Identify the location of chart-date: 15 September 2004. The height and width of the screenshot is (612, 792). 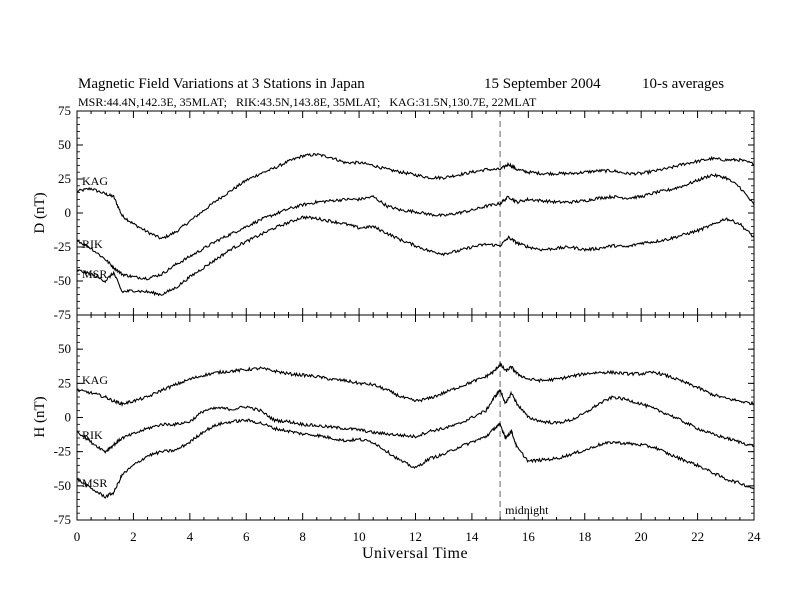
(542, 84).